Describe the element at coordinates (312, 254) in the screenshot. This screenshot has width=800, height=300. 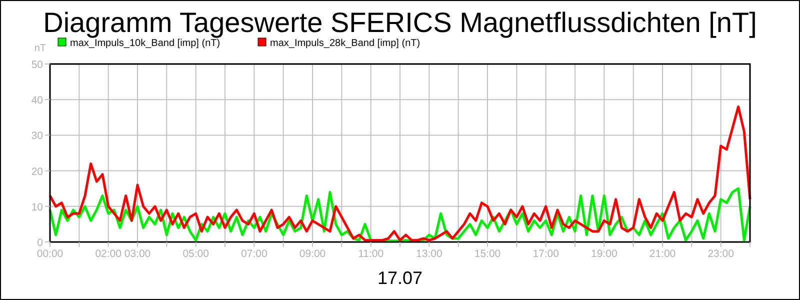
I see `x-tick-label: 09:00` at that location.